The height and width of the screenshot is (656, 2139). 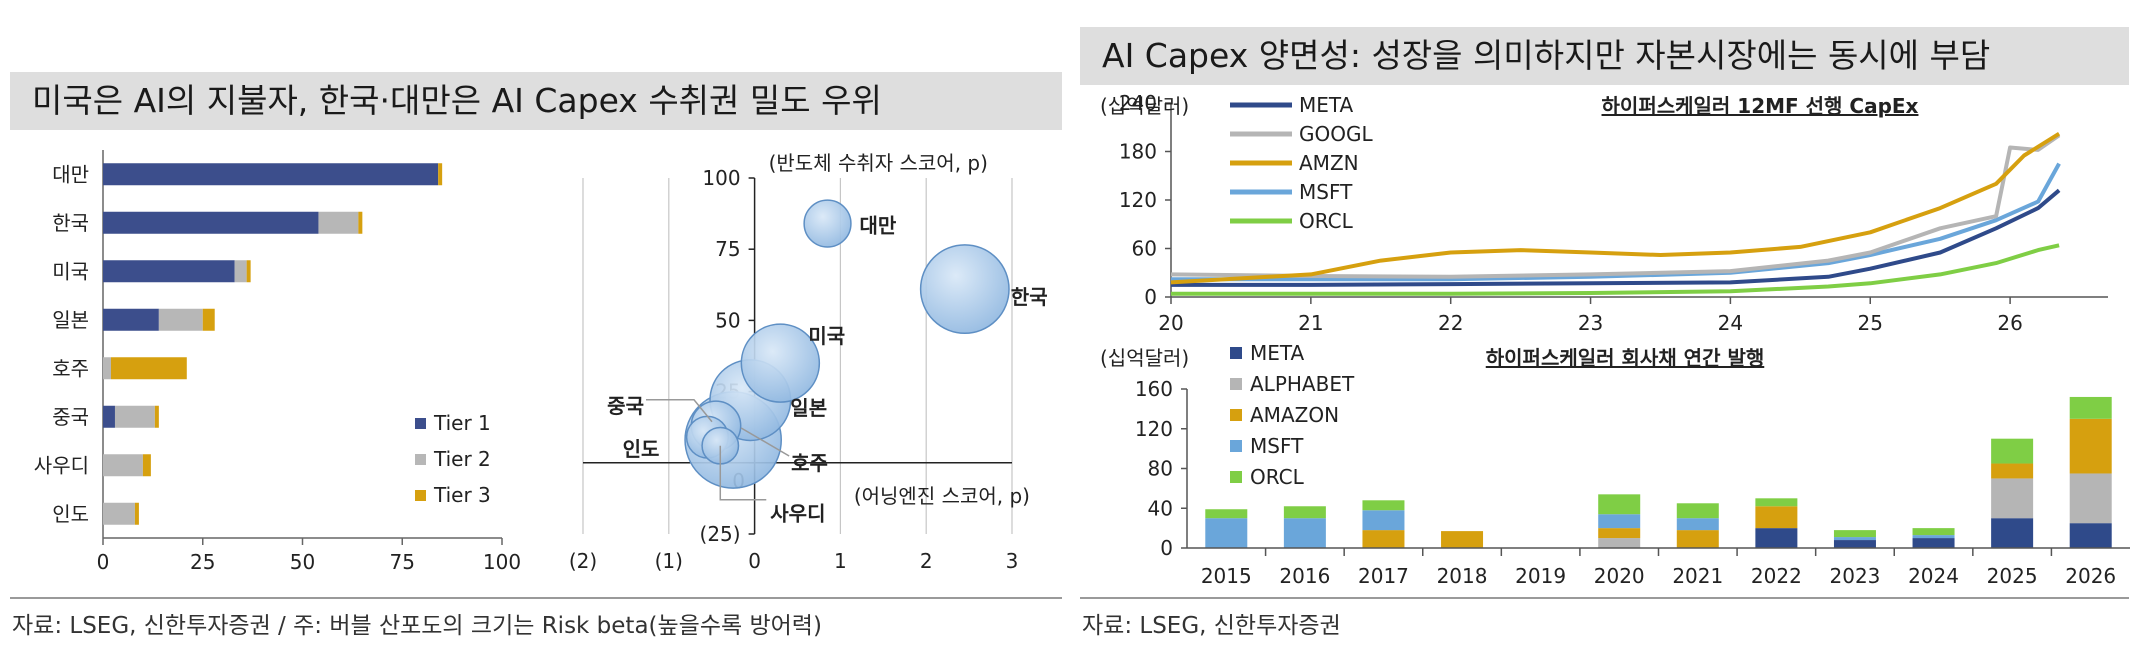 What do you see at coordinates (70, 223) in the screenshot?
I see `hbar-category-label: 한국` at bounding box center [70, 223].